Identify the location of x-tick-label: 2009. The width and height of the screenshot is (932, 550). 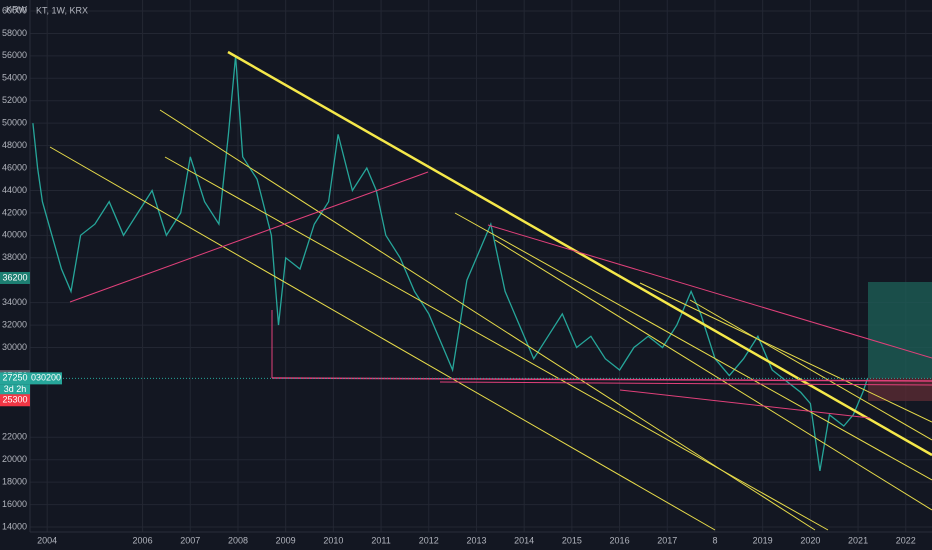
(286, 540).